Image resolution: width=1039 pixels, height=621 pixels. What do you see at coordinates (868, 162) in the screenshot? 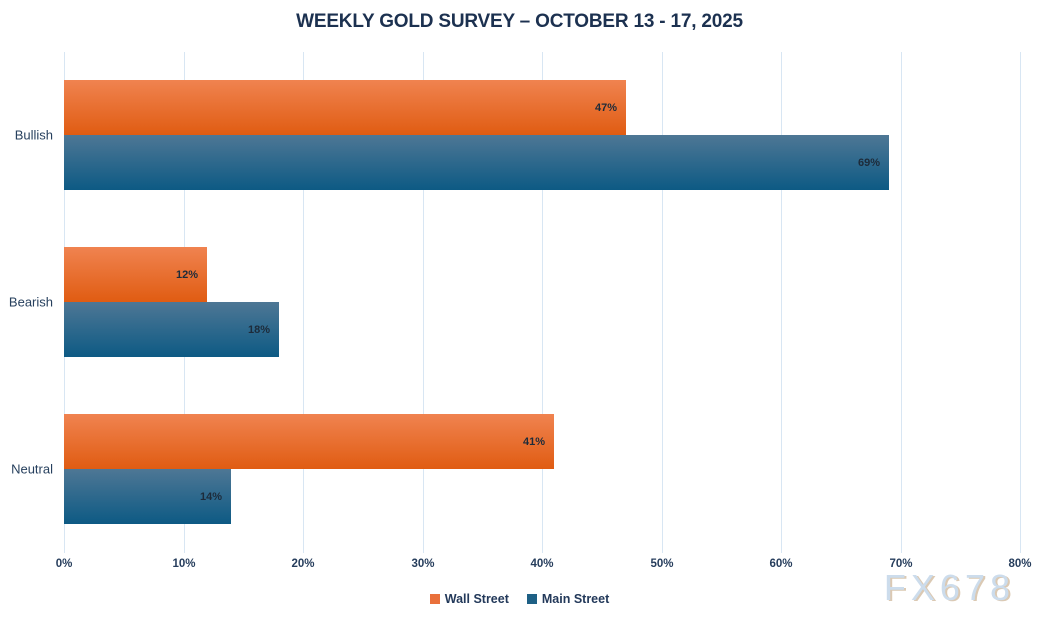
I see `bar-value-label: 69%` at bounding box center [868, 162].